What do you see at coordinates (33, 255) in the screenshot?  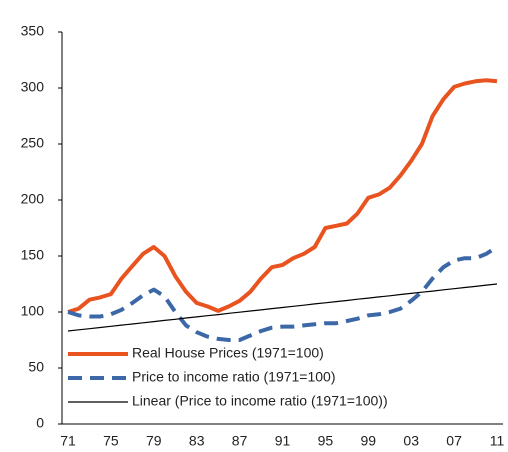 I see `y-tick-label: 150` at bounding box center [33, 255].